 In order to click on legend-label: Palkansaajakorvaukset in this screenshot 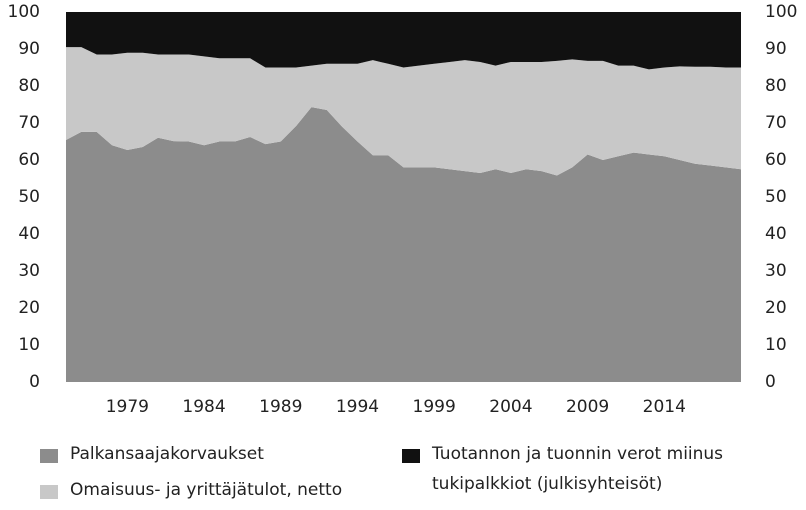, I will do `click(167, 454)`.